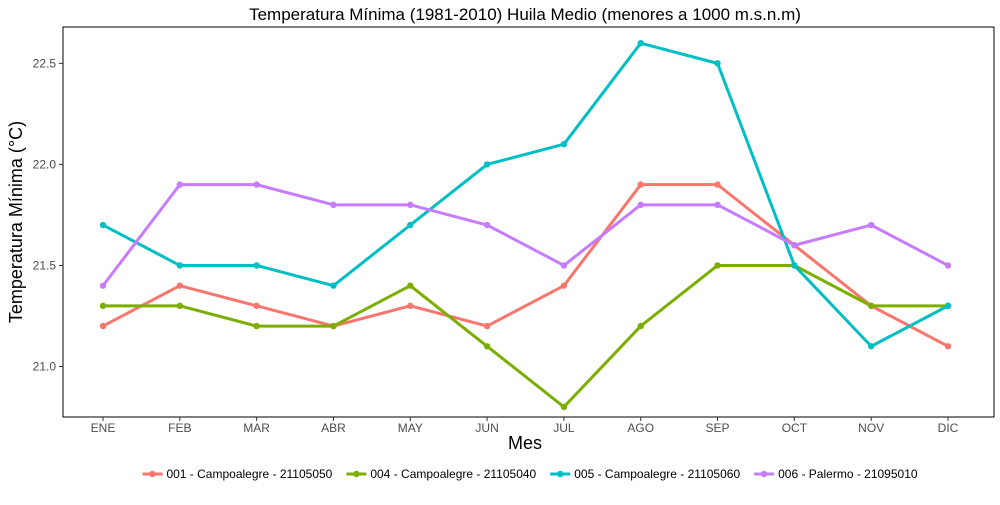 The width and height of the screenshot is (1000, 505). Describe the element at coordinates (525, 443) in the screenshot. I see `x-axis-label: Mes` at that location.